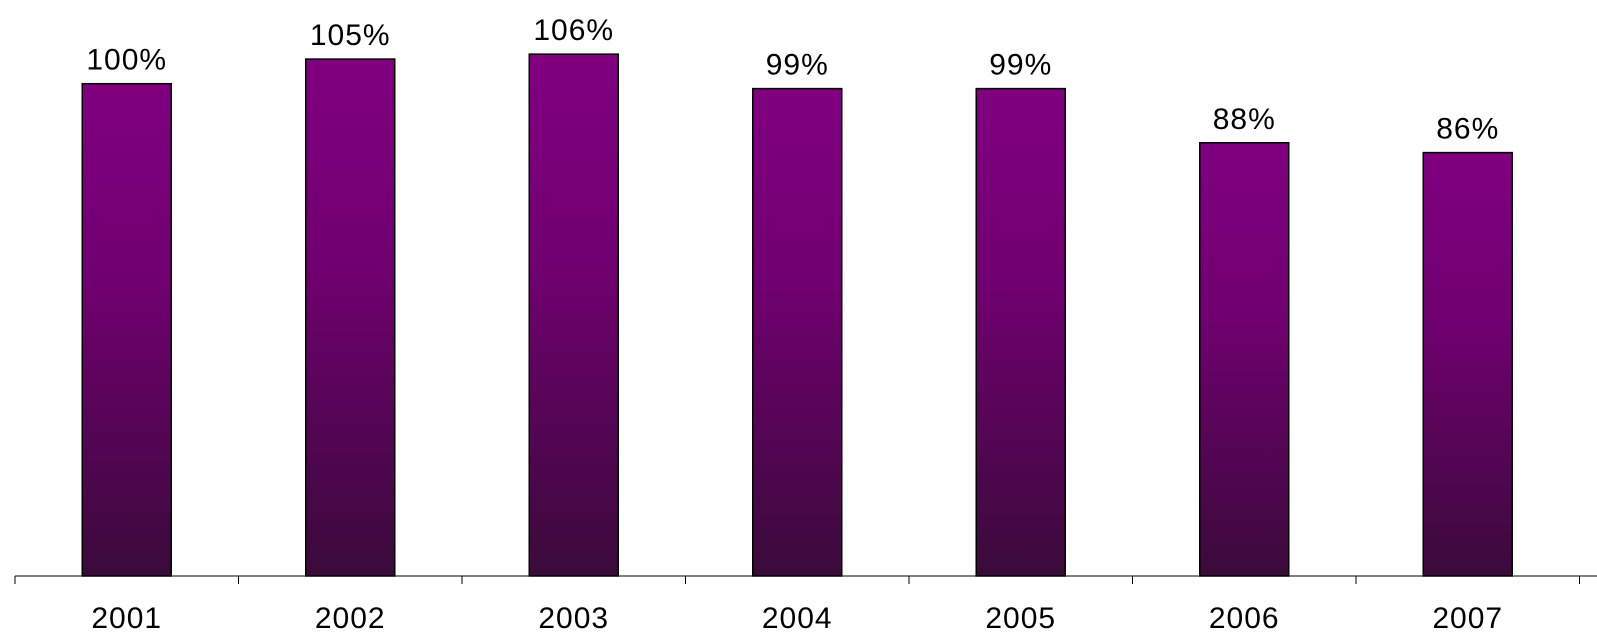  I want to click on data-label-2005: 99%, so click(1020, 65).